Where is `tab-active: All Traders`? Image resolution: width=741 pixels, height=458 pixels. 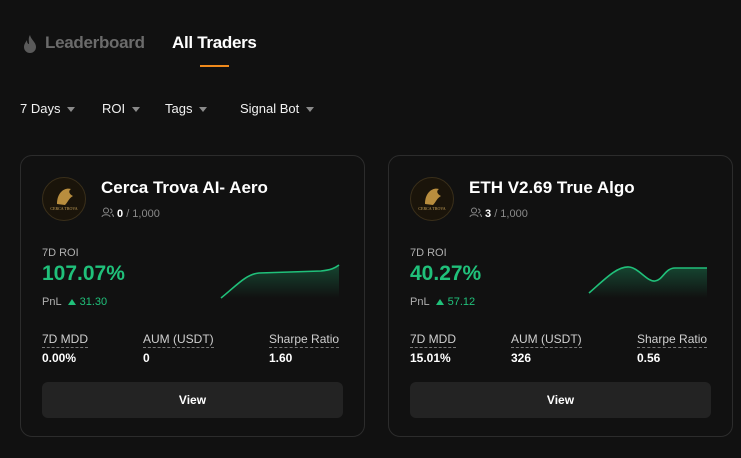
tab-active: All Traders is located at coordinates (214, 42).